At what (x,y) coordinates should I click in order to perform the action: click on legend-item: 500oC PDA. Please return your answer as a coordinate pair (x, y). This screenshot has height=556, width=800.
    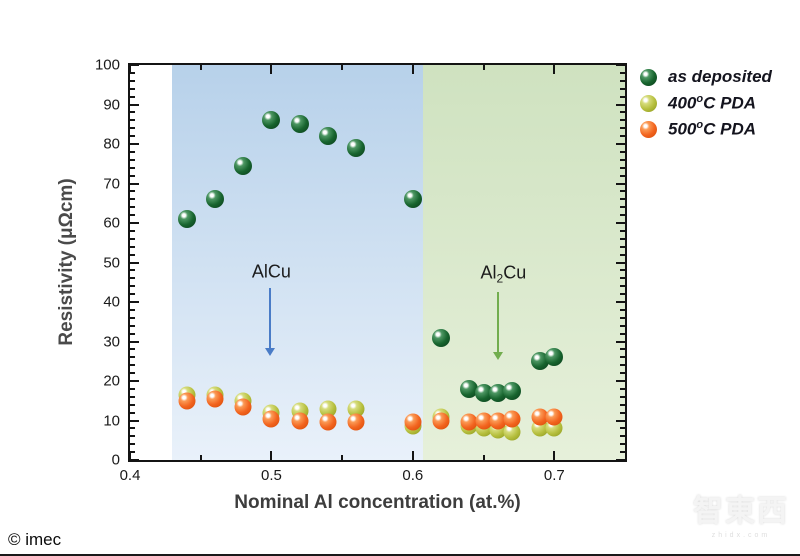
    Looking at the image, I should click on (706, 129).